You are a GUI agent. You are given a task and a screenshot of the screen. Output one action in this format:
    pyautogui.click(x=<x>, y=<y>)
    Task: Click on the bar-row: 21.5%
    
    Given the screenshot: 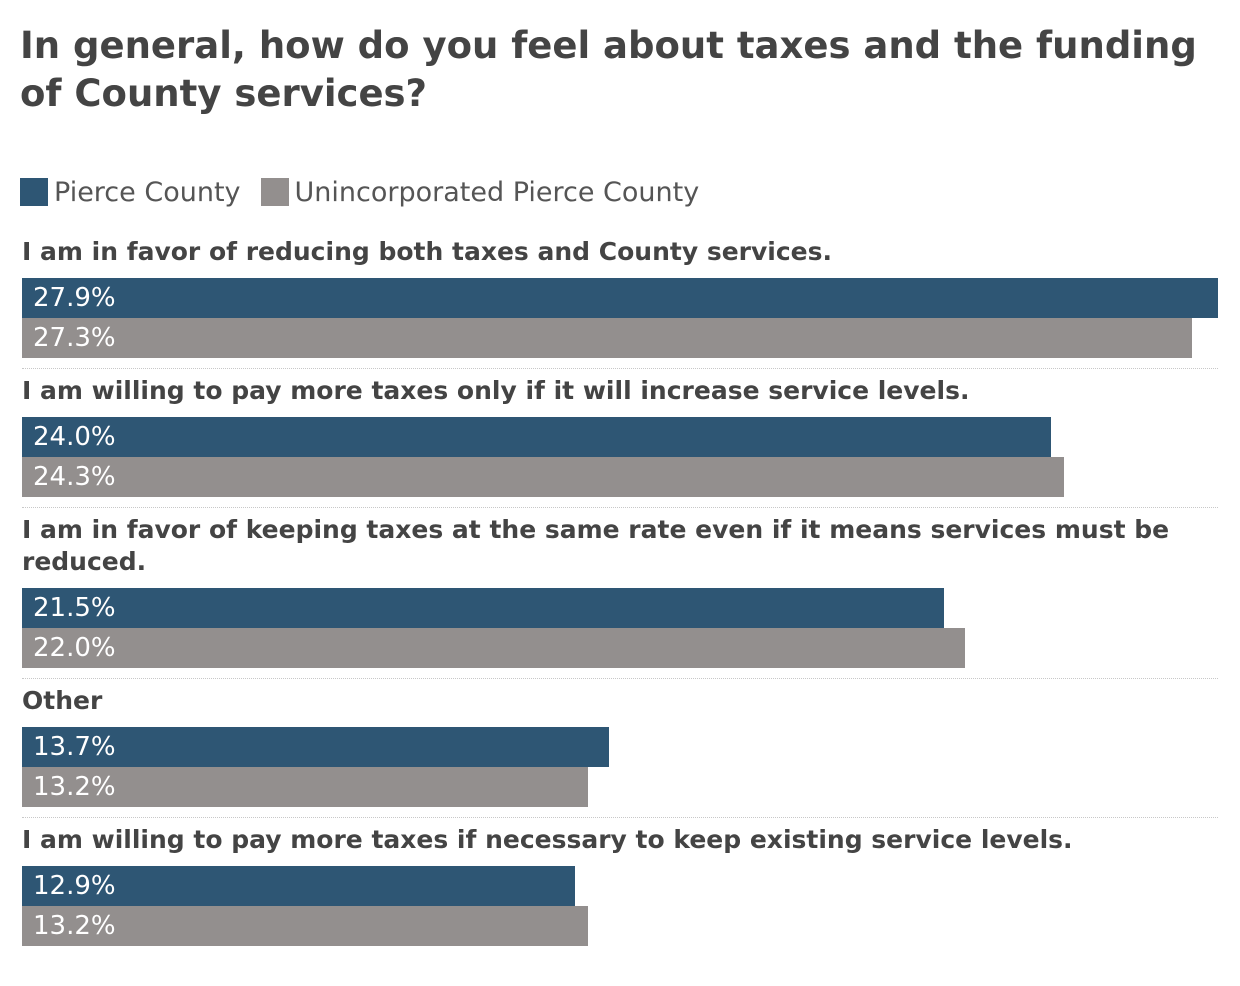 What is the action you would take?
    pyautogui.click(x=620, y=608)
    